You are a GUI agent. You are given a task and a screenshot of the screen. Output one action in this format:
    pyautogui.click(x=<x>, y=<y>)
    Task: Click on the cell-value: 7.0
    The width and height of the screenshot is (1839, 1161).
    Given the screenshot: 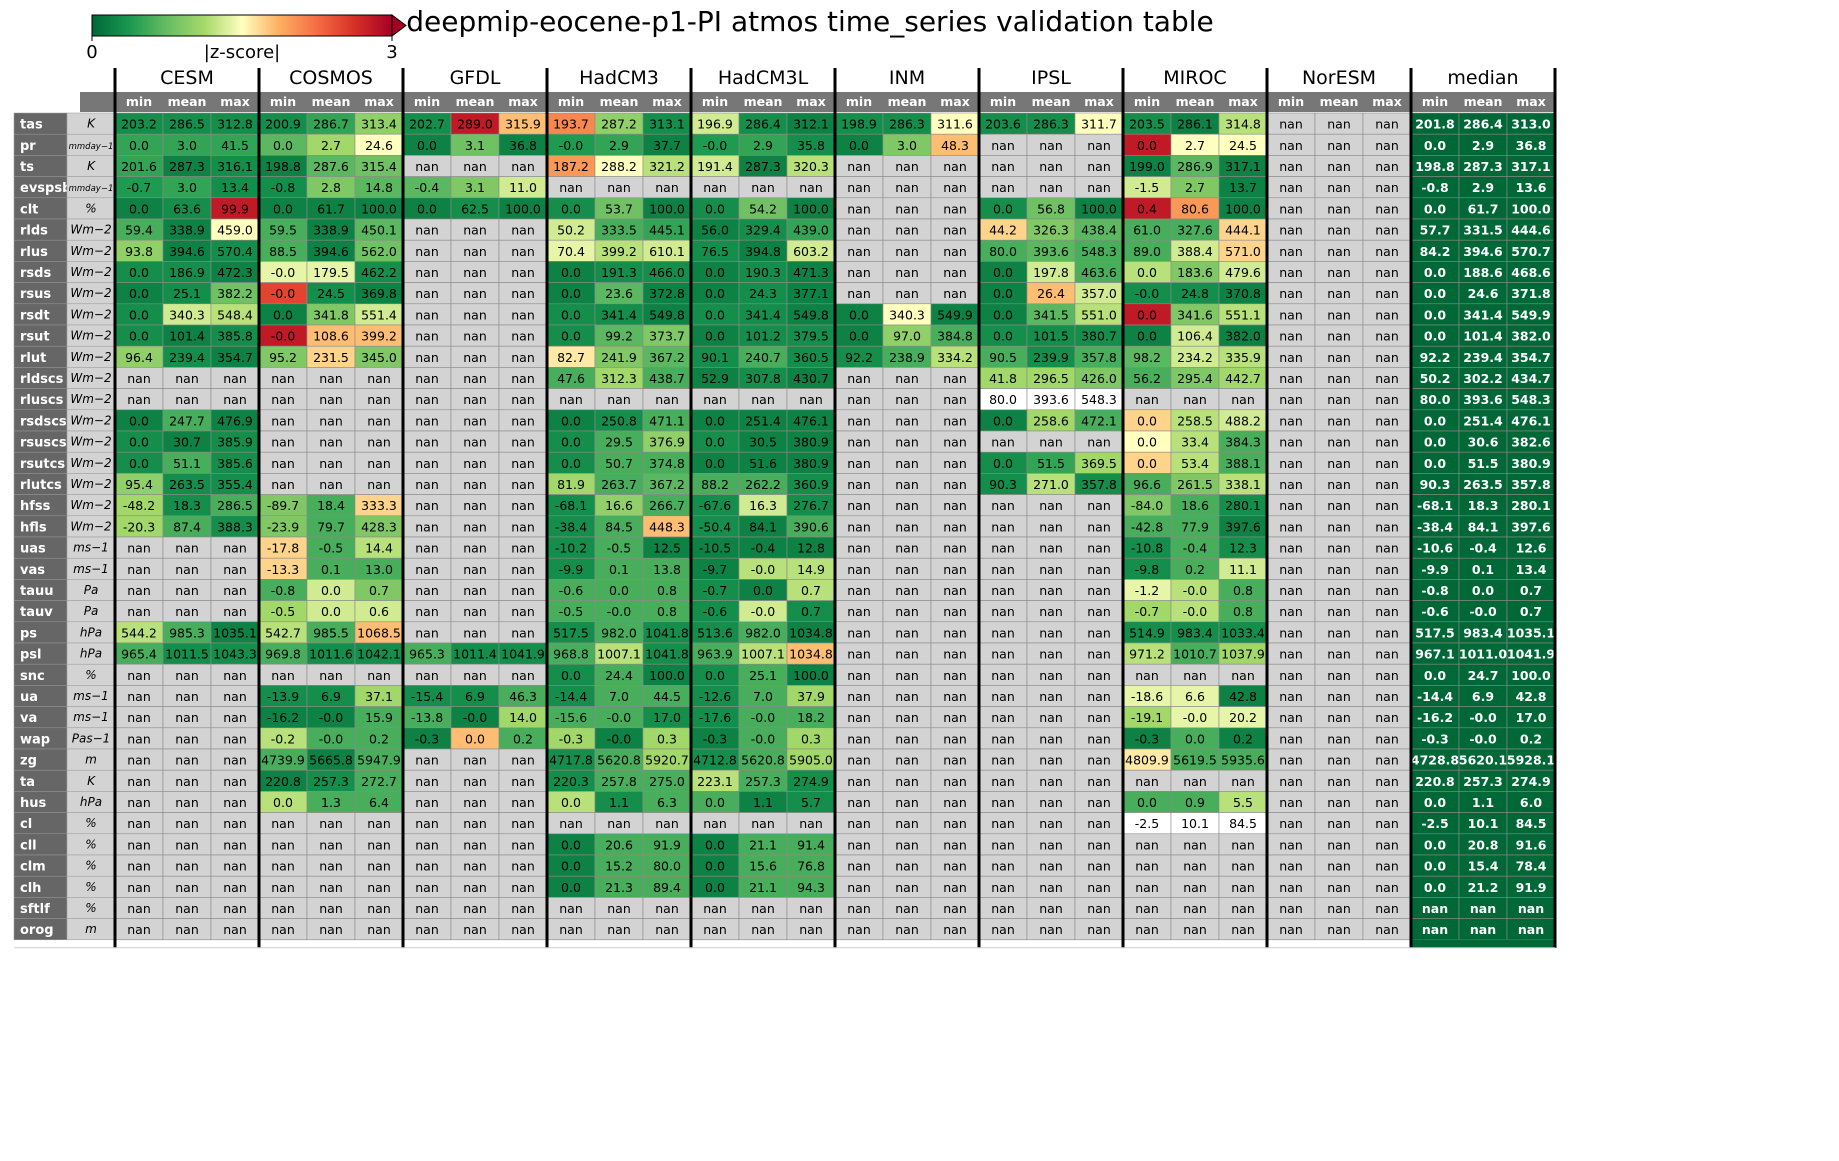 What is the action you would take?
    pyautogui.click(x=619, y=696)
    